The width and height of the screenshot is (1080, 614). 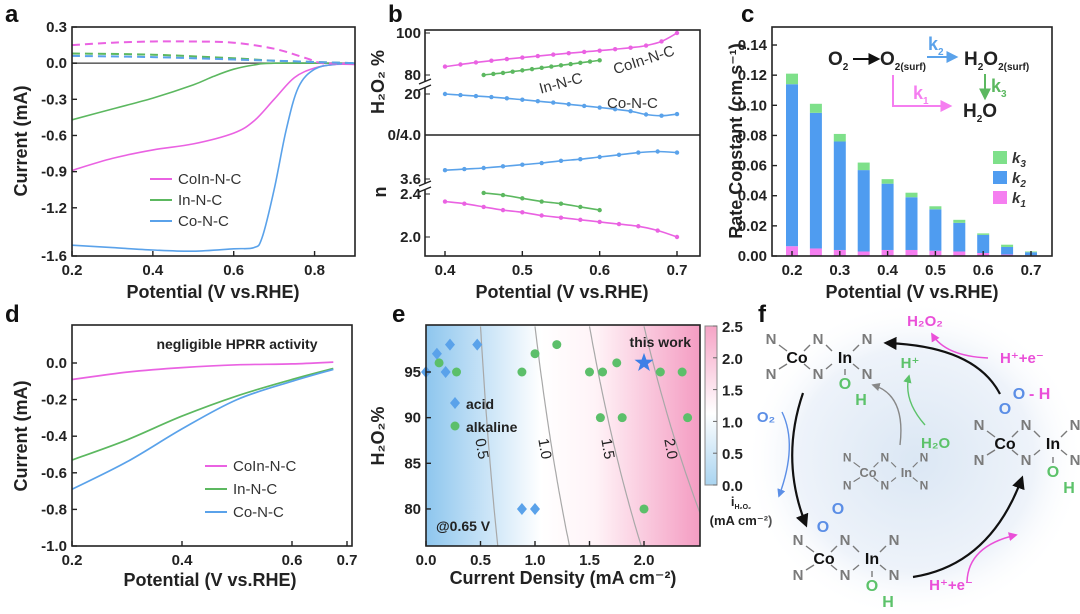 What do you see at coordinates (911, 292) in the screenshot?
I see `c-xlabel: Potential (V vs.RHE)` at bounding box center [911, 292].